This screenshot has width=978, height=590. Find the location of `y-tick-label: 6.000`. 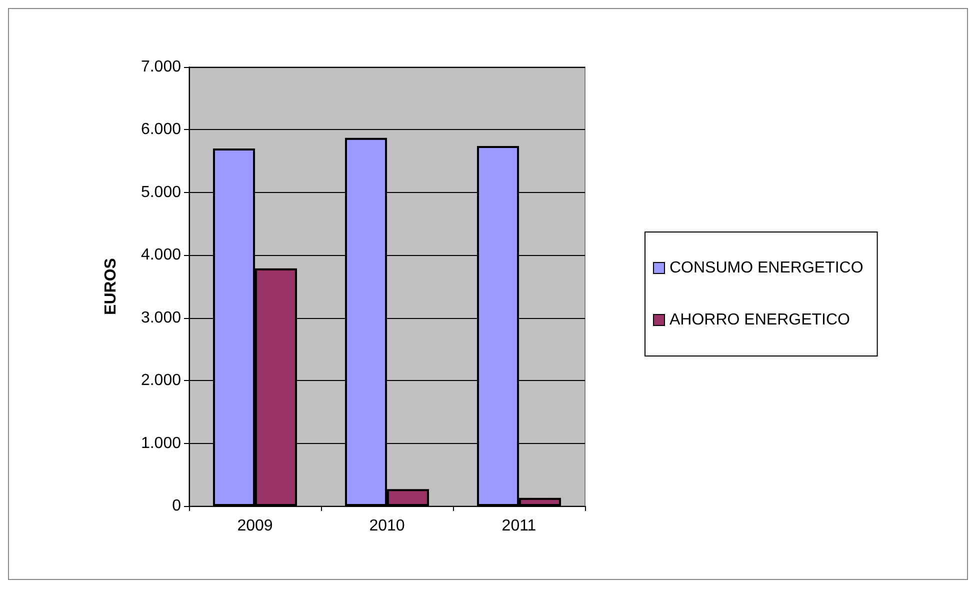

y-tick-label: 6.000 is located at coordinates (161, 129).